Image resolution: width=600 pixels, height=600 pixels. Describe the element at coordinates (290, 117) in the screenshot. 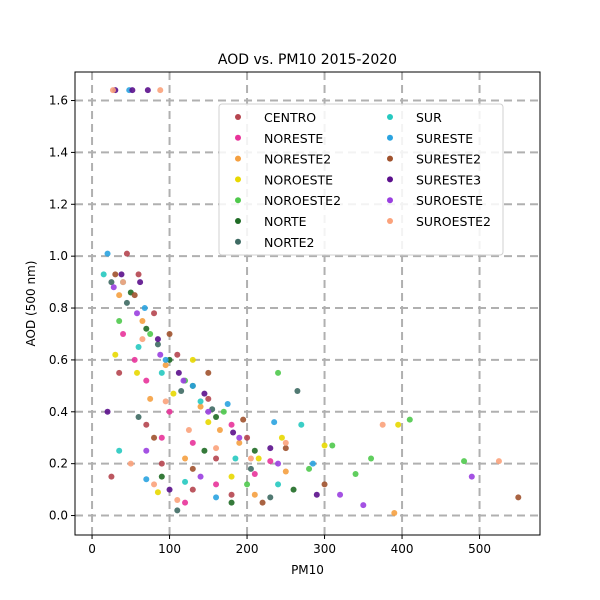

I see `legend-label: CENTRO` at that location.